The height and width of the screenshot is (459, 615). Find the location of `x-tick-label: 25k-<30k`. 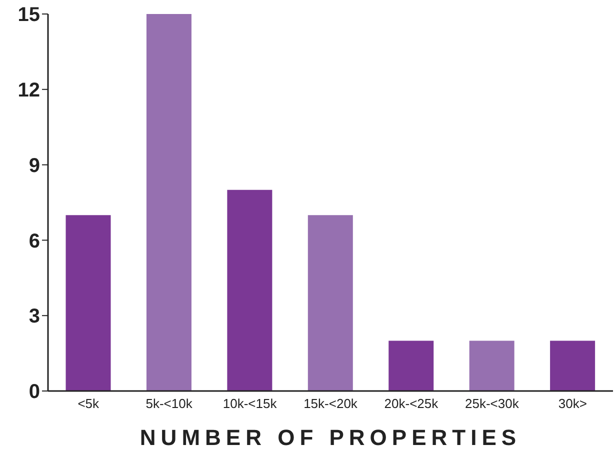

x-tick-label: 25k-<30k is located at coordinates (492, 404).